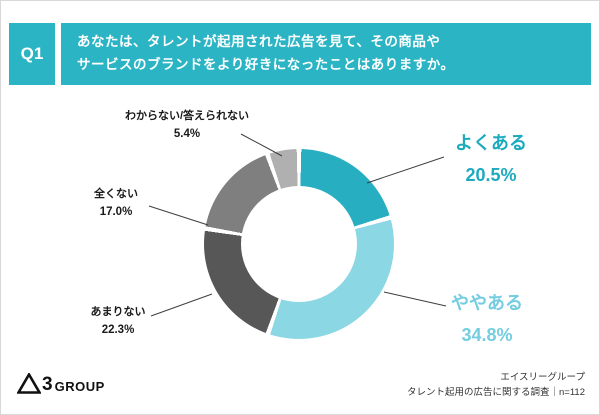 Image resolution: width=600 pixels, height=415 pixels. I want to click on logo-number: 3, so click(47, 384).